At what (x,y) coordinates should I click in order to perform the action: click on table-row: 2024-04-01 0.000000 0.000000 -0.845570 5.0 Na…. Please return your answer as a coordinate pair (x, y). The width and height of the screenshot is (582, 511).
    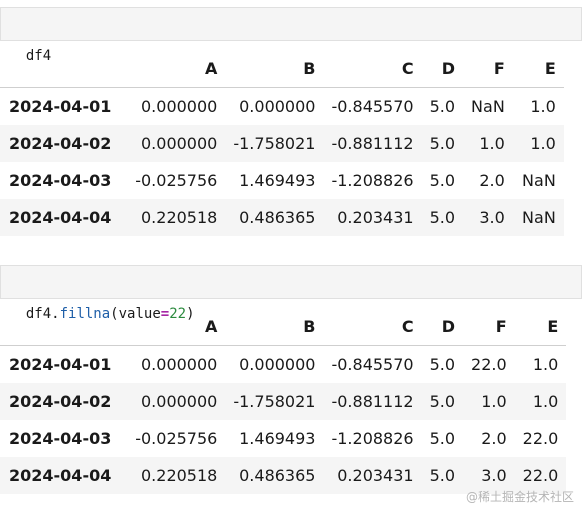
    Looking at the image, I should click on (282, 106).